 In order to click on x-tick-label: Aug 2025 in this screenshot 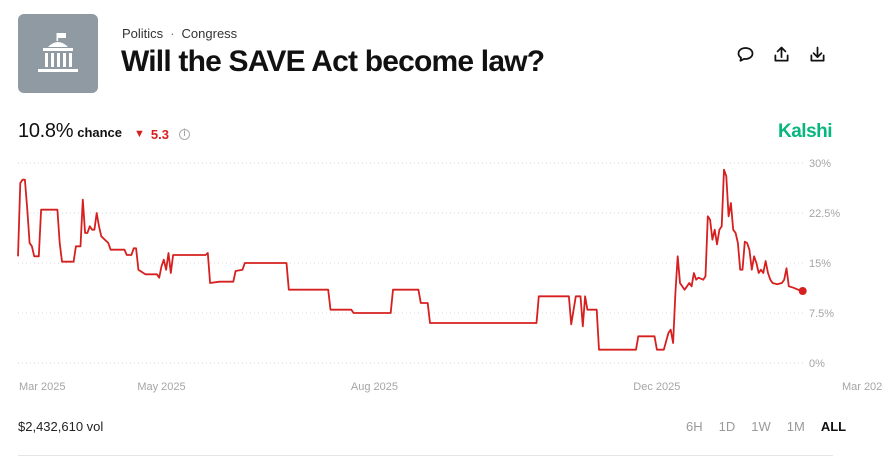, I will do `click(374, 387)`.